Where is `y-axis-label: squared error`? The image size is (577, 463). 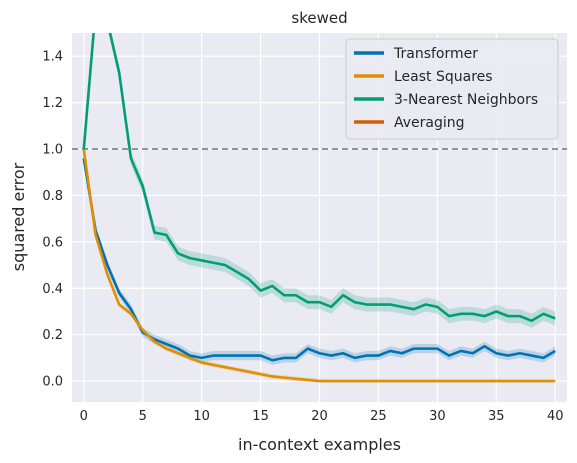 y-axis-label: squared error is located at coordinates (18, 216).